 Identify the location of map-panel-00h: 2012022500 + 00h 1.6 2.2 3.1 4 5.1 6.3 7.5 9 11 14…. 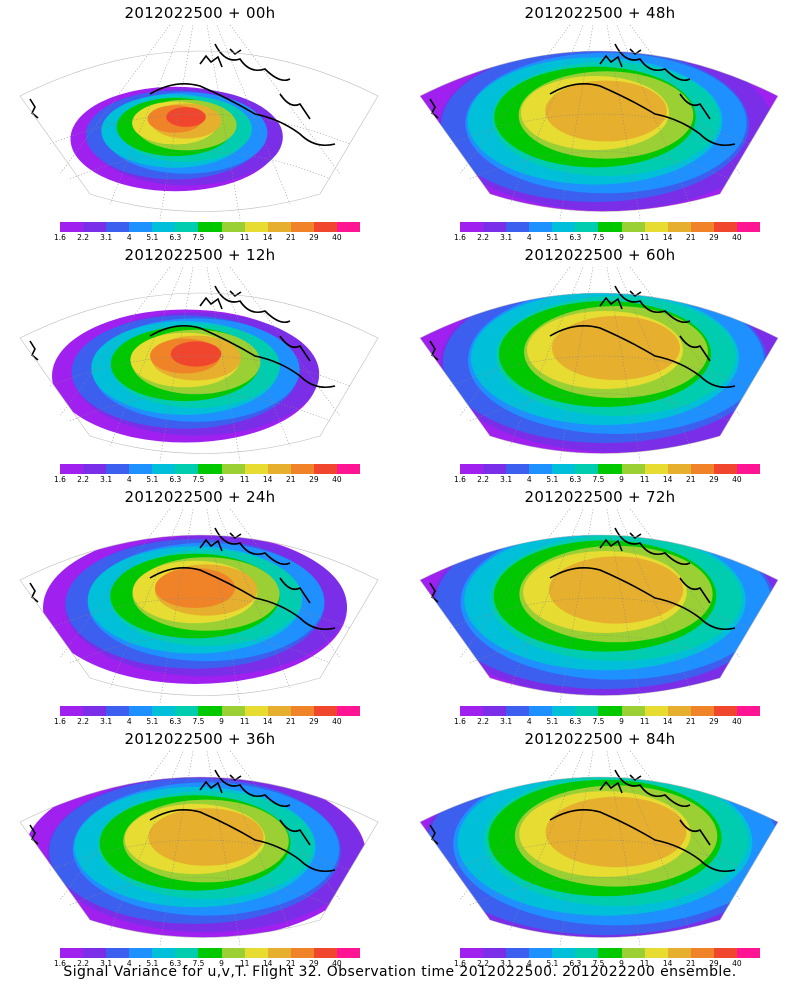
(200, 125).